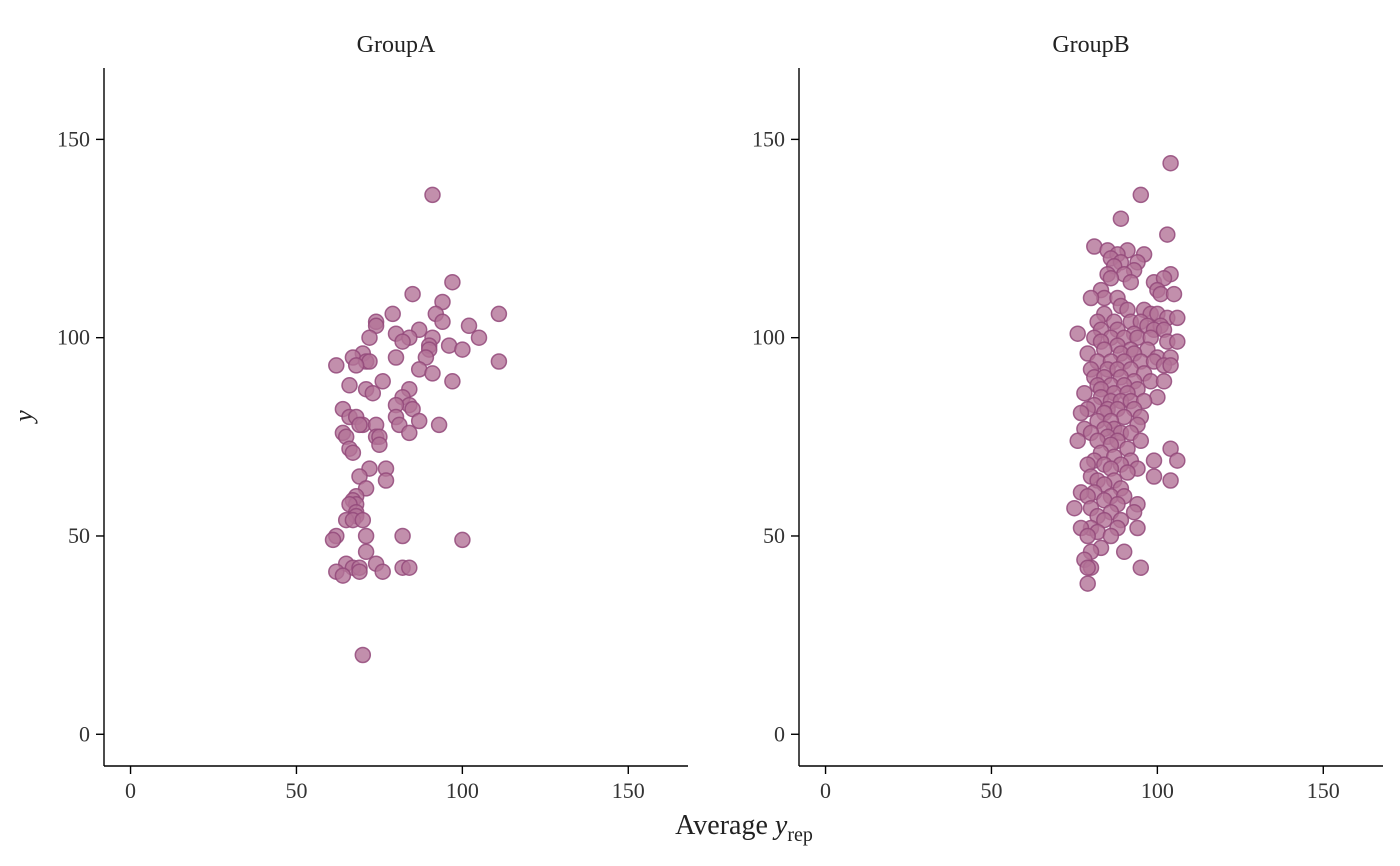 This screenshot has width=1400, height=866. I want to click on panel-title: GroupA, so click(396, 45).